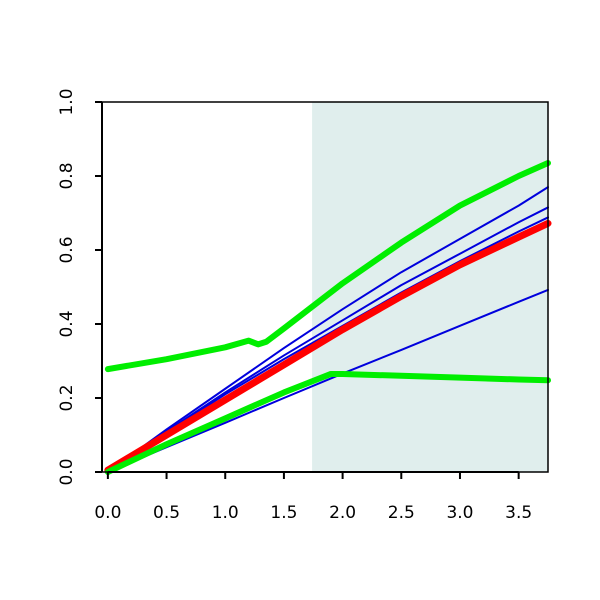  What do you see at coordinates (166, 513) in the screenshot?
I see `x-tick-label: 0.5` at bounding box center [166, 513].